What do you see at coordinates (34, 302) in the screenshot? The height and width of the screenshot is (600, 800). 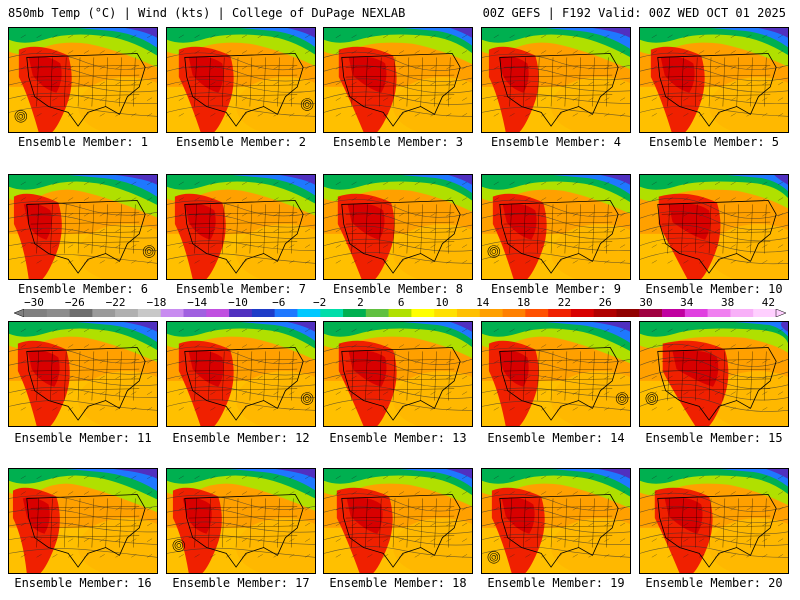 I see `colorbar-label: −30` at bounding box center [34, 302].